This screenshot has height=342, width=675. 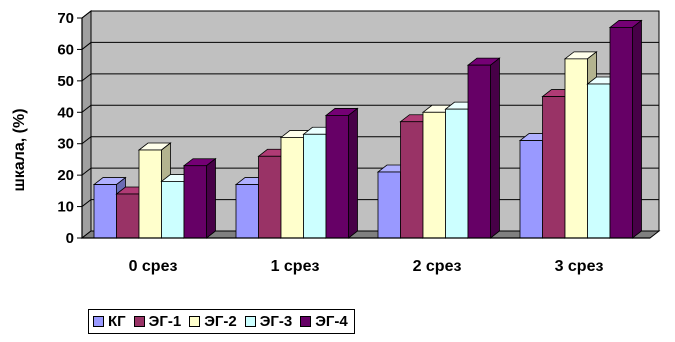 I want to click on legend-label: КГ, so click(x=117, y=321).